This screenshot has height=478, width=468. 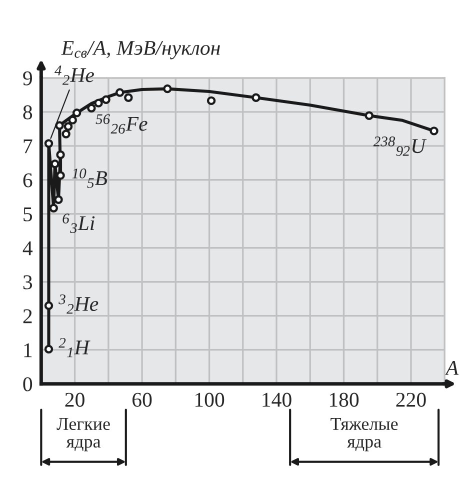 What do you see at coordinates (27, 316) in the screenshot?
I see `y-tick-label: 2` at bounding box center [27, 316].